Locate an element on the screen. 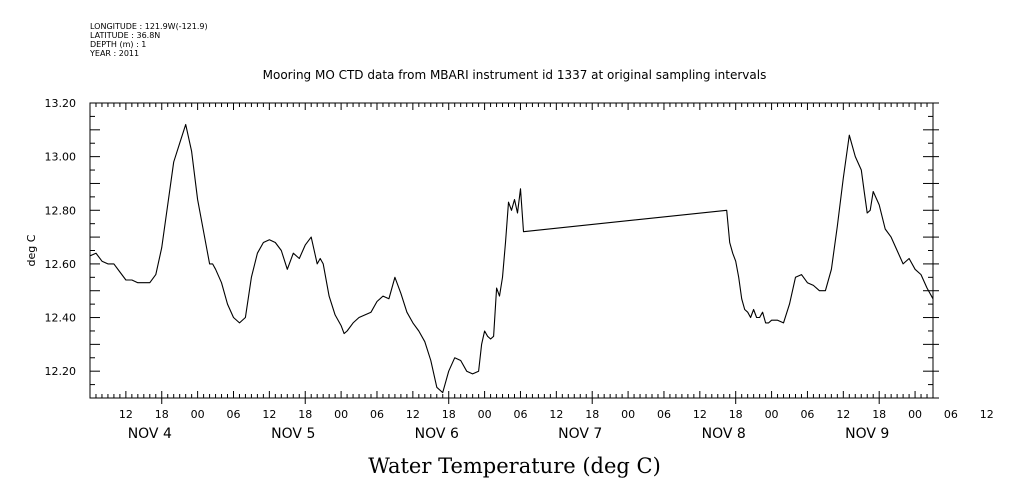 Image resolution: width=1009 pixels, height=504 pixels. x-day-label: NOV 6 is located at coordinates (437, 434).